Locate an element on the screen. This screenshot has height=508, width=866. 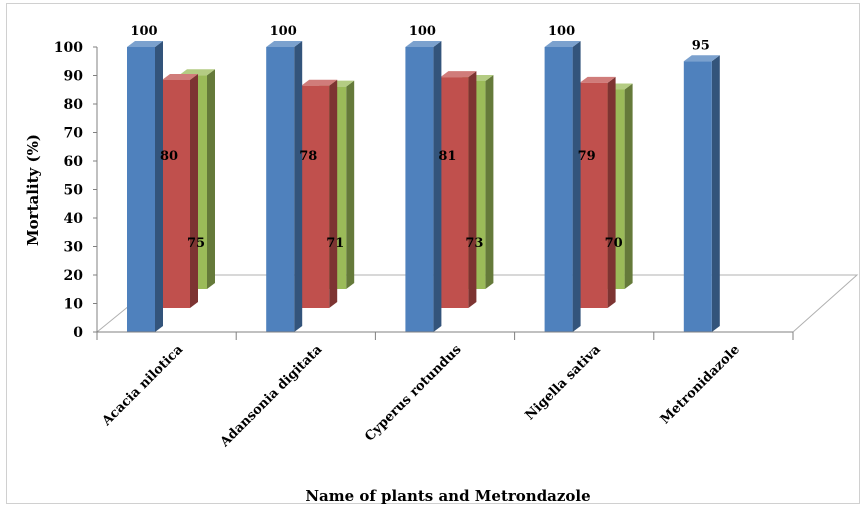
y-tick-label: 30 is located at coordinates (74, 248).